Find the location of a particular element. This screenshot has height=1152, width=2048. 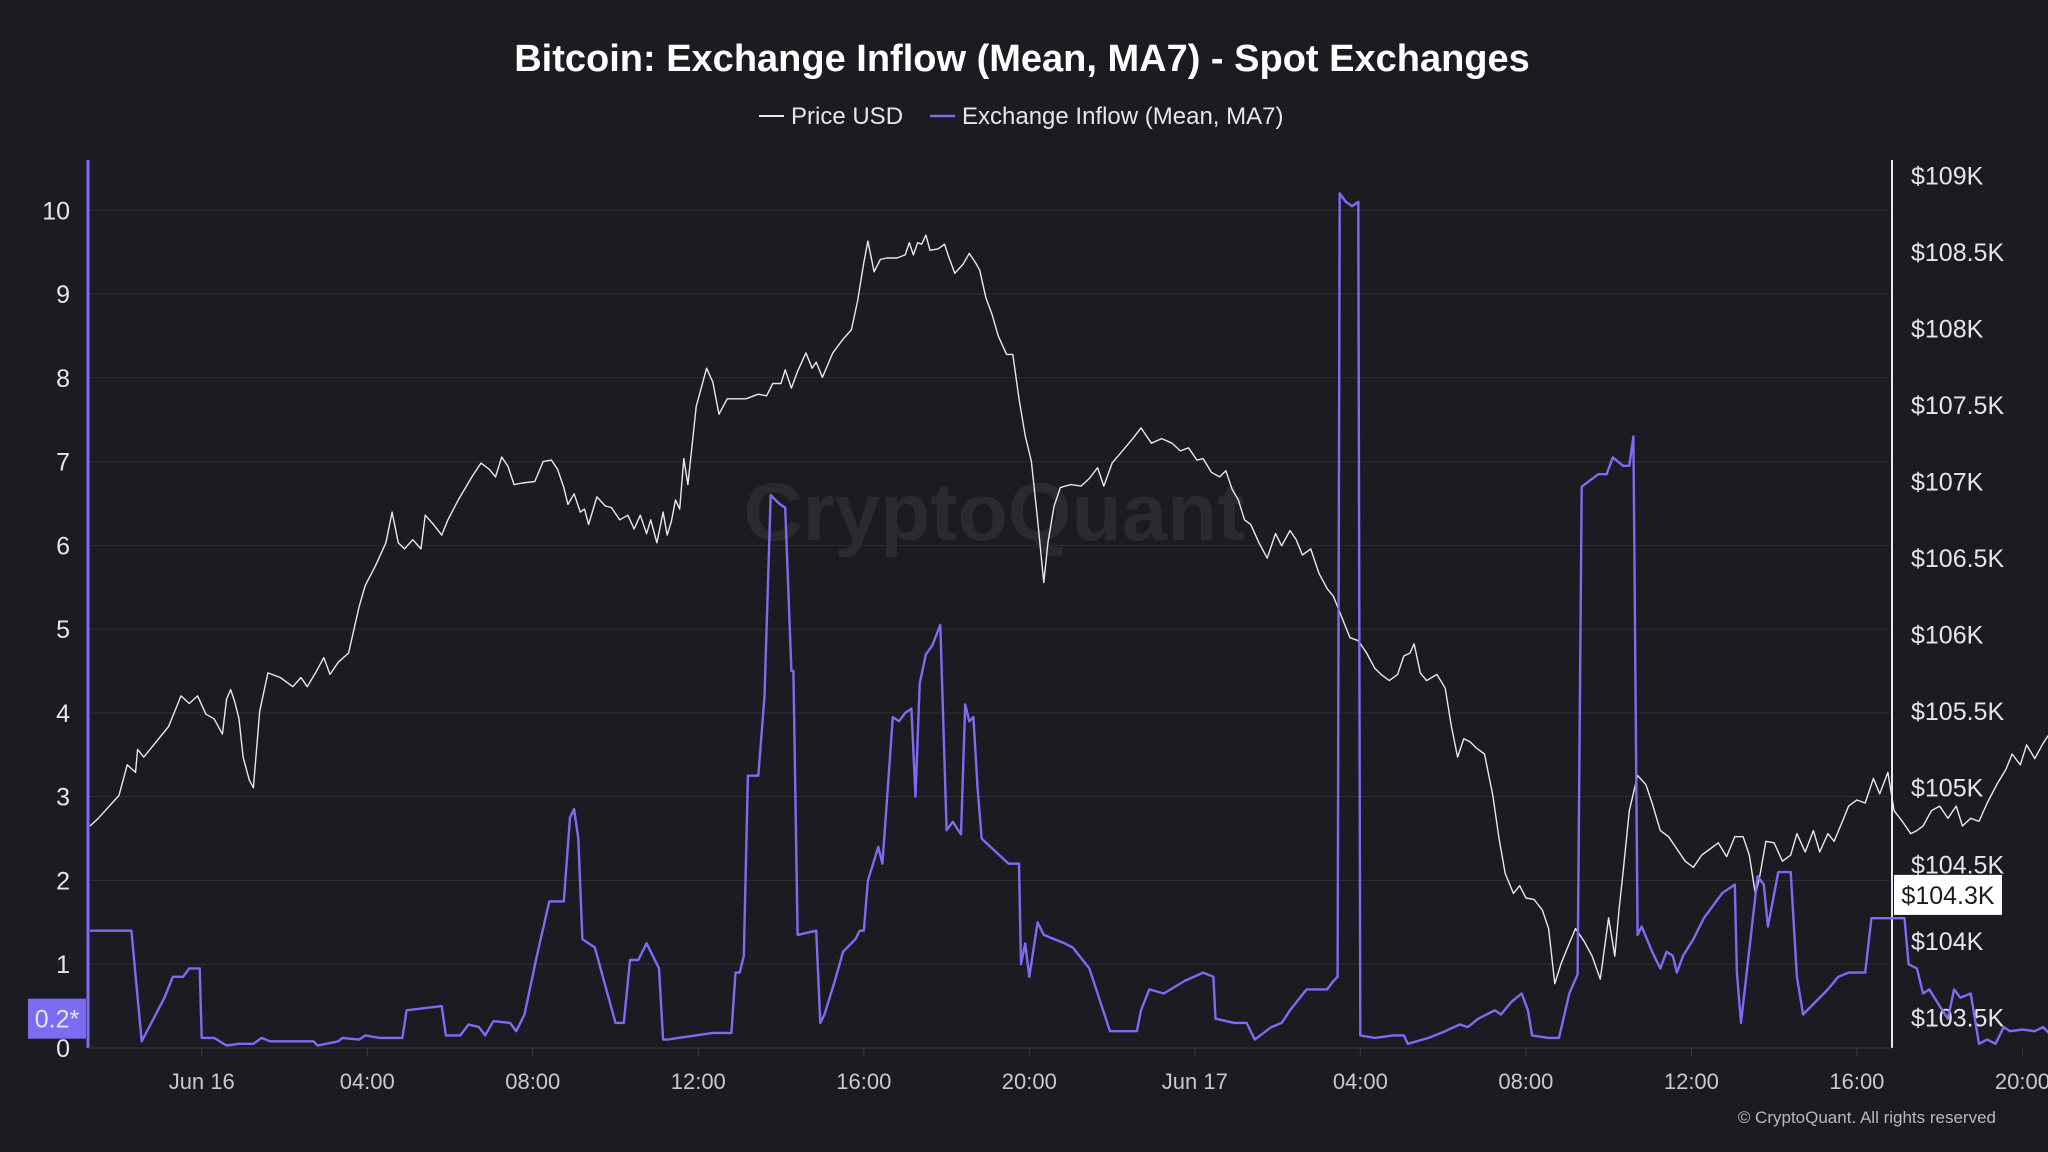

right-tick-label: $106K is located at coordinates (1947, 636).